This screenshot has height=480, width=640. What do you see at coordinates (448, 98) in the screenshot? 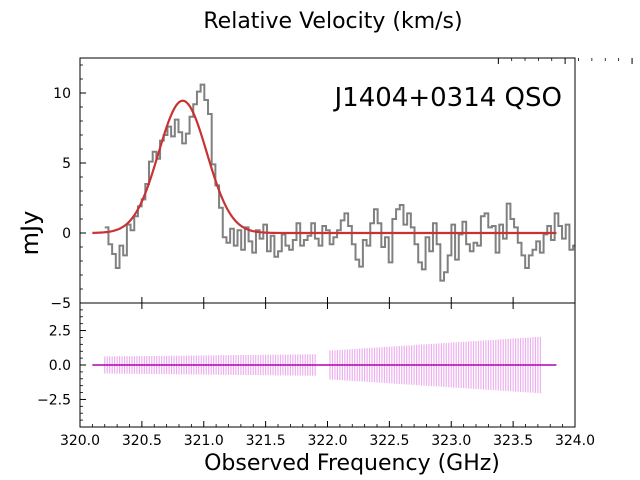
I see `qso-annotation: J1404+0314 QSO` at bounding box center [448, 98].